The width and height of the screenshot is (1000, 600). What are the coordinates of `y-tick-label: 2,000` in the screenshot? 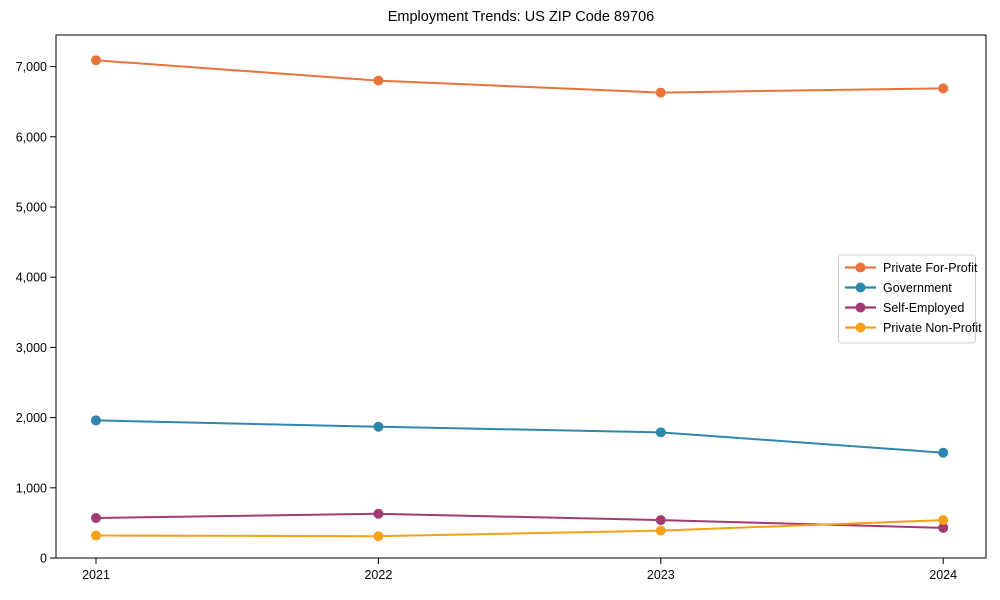 It's located at (31, 418).